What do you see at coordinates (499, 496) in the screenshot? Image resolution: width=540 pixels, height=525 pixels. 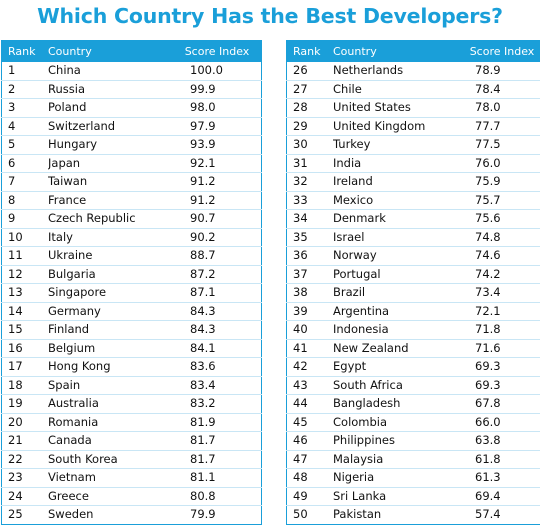 I see `score-cell: 69.4` at bounding box center [499, 496].